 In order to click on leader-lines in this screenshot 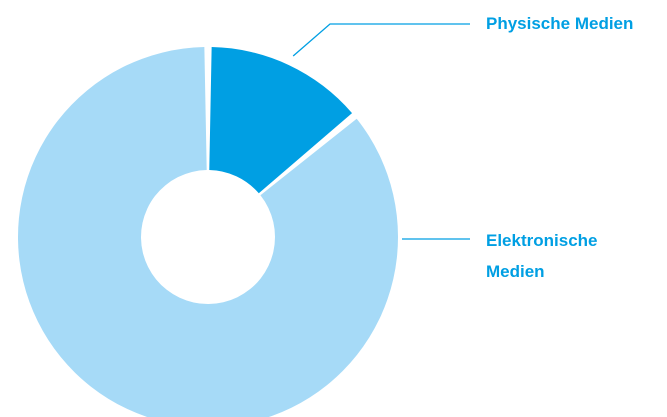, I will do `click(381, 131)`.